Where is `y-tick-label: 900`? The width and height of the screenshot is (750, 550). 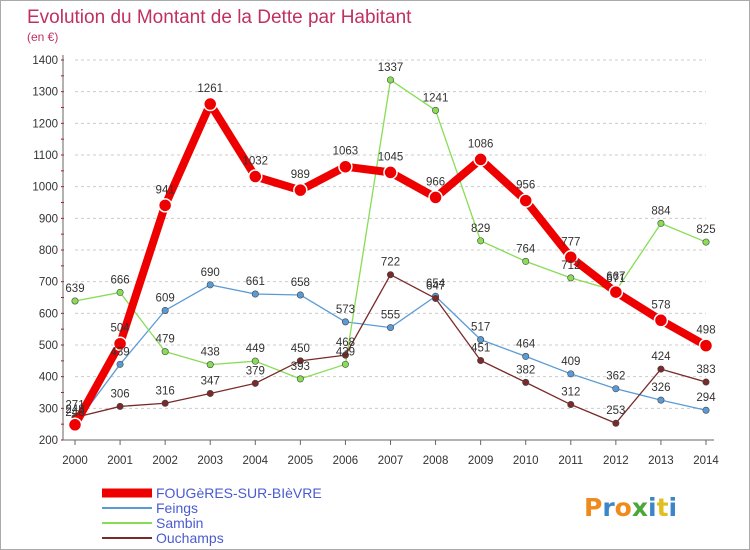 y-tick-label: 900 is located at coordinates (48, 219).